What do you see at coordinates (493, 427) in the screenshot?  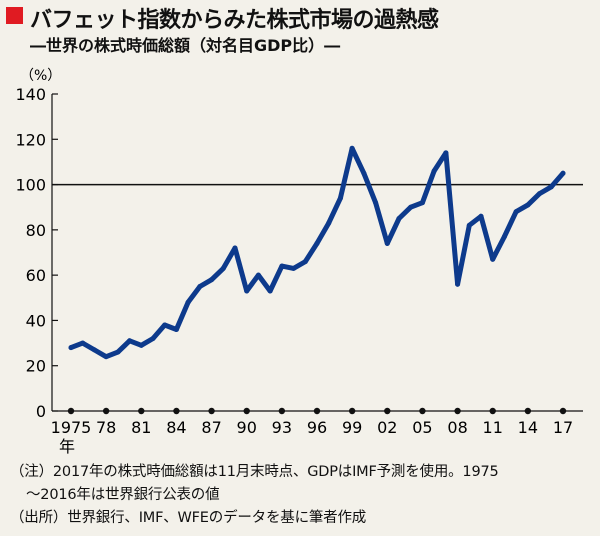 I see `x-tick-label: 11` at bounding box center [493, 427].